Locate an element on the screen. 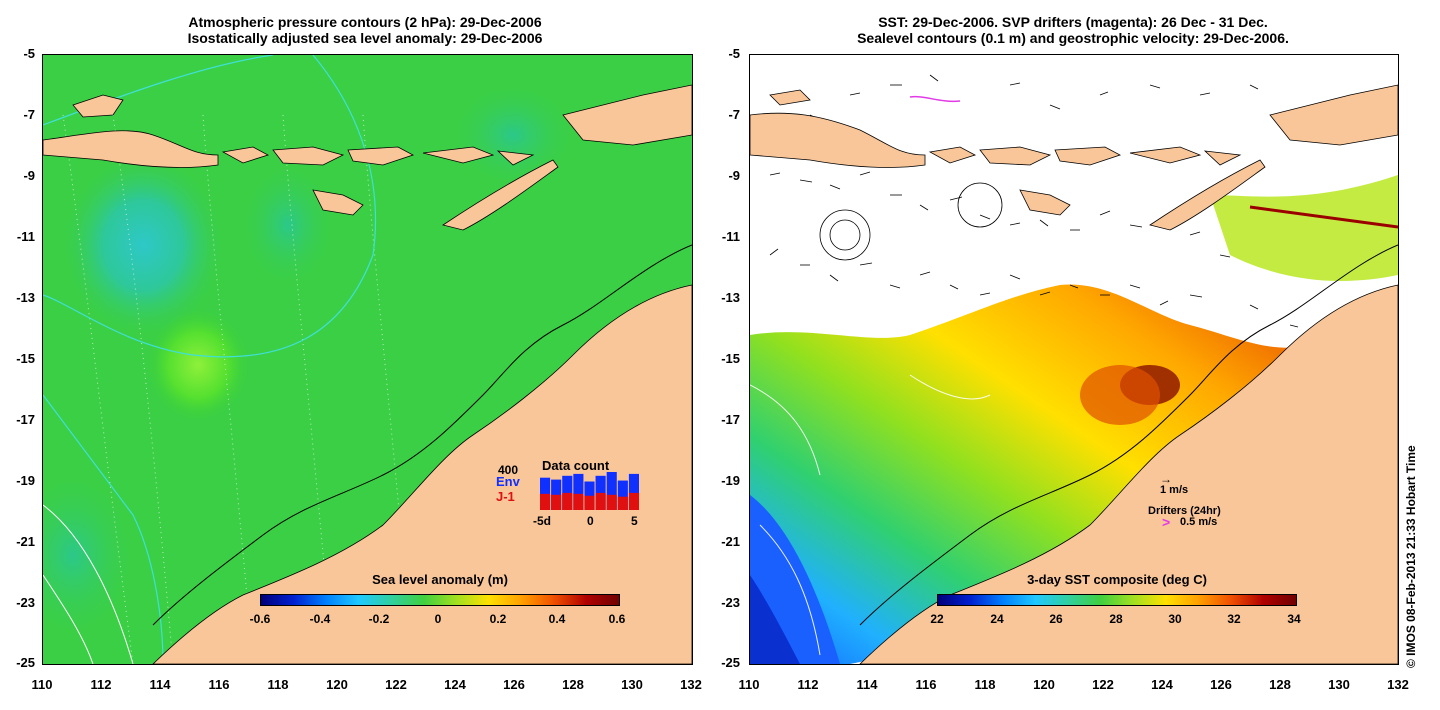 This screenshot has height=710, width=1440. sst-colorbar-label: 32 is located at coordinates (1234, 619).